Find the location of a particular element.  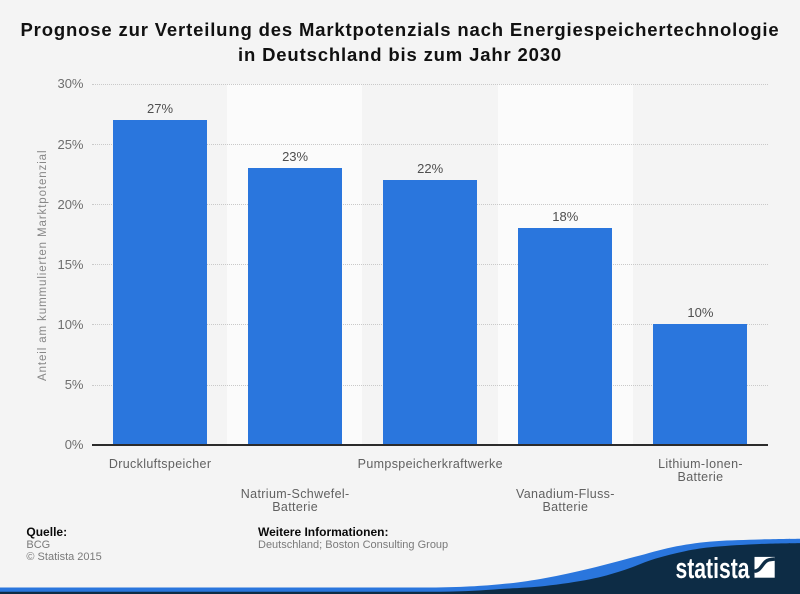

svg-text: statista is located at coordinates (713, 569).